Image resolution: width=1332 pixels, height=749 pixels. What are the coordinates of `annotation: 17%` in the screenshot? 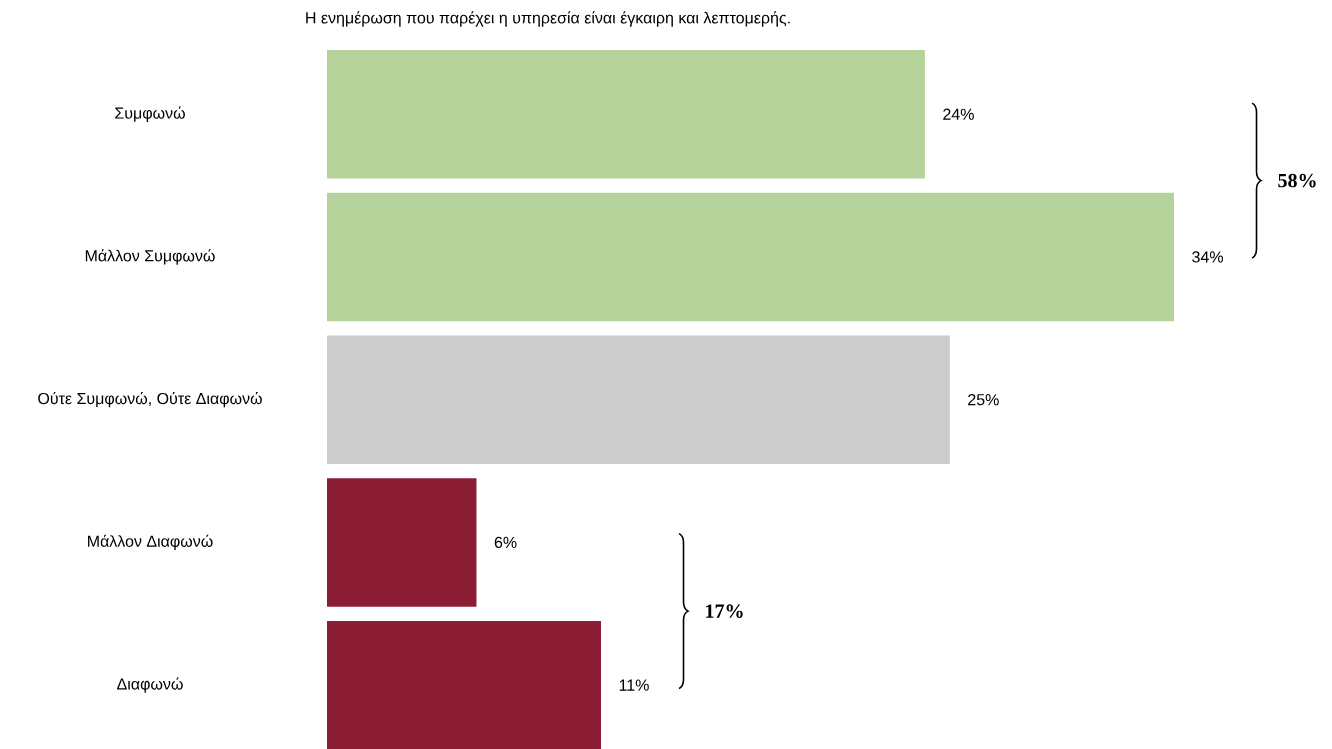 It's located at (724, 611).